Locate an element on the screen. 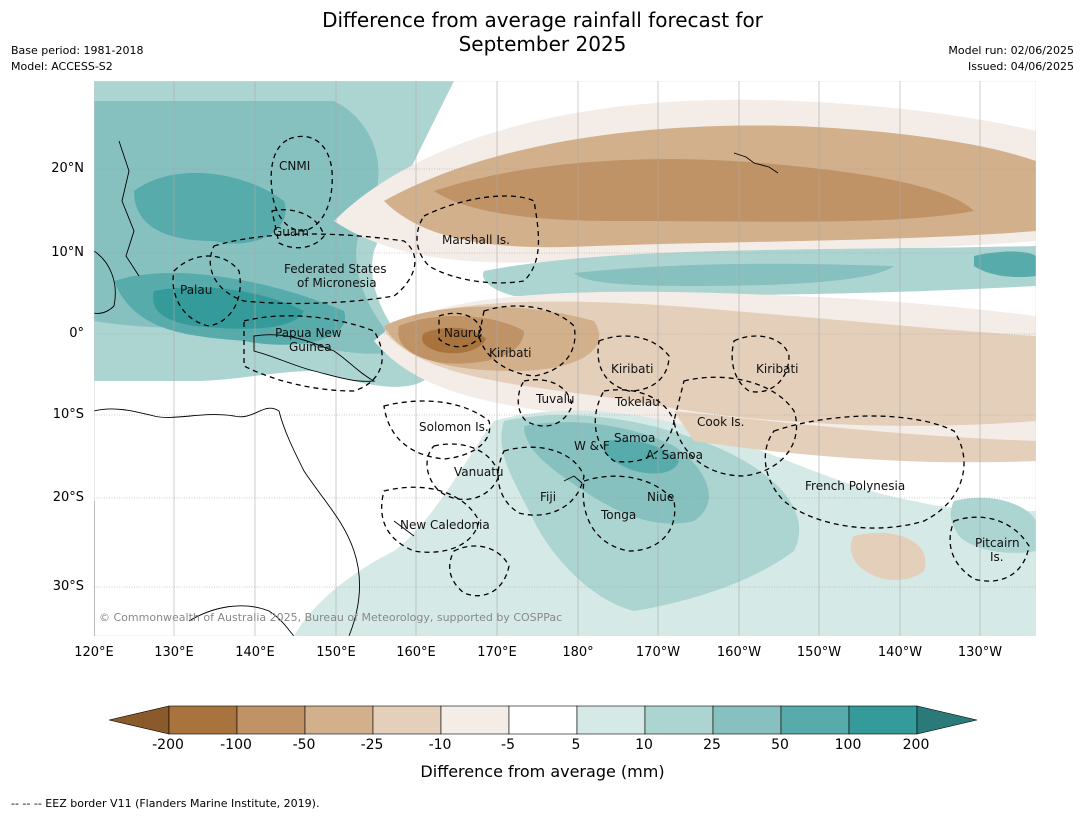 The height and width of the screenshot is (816, 1085). label-tuvalu: Tuvalu is located at coordinates (555, 399).